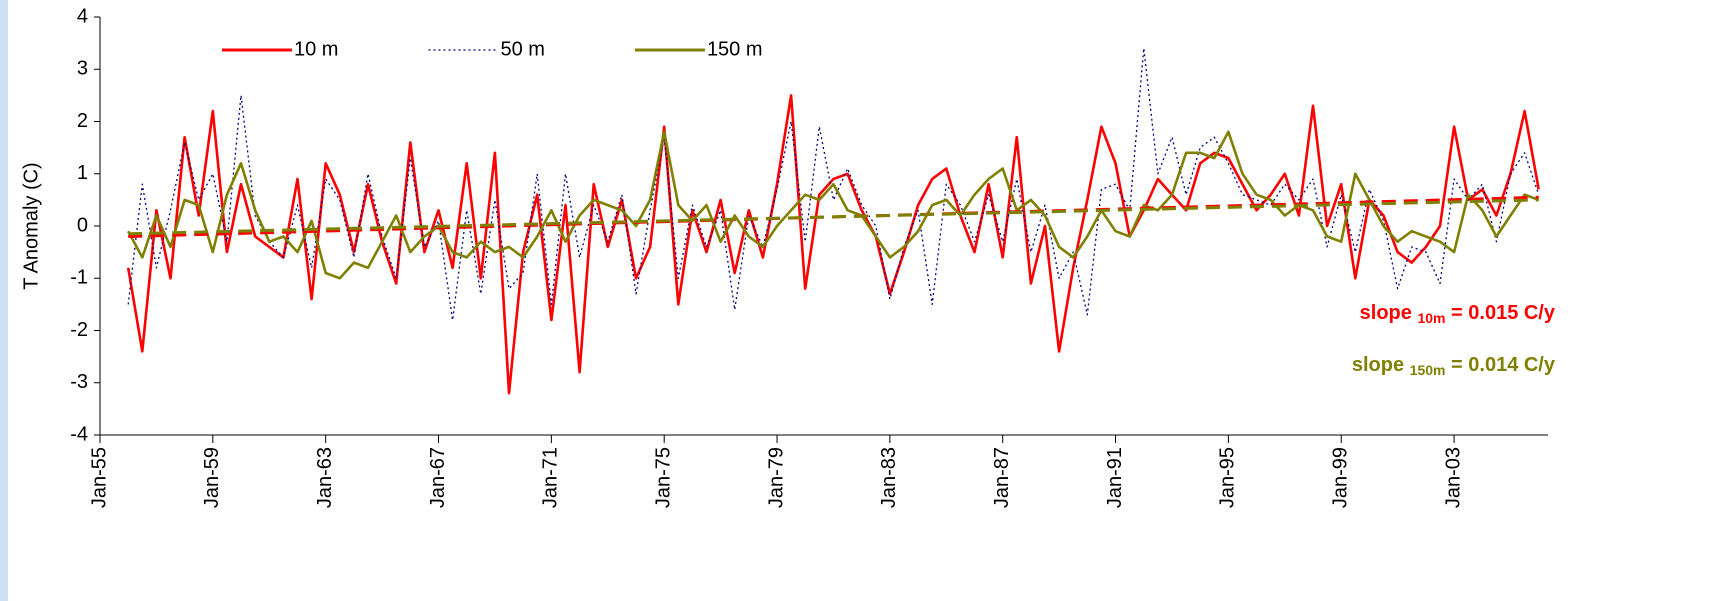 Image resolution: width=1731 pixels, height=601 pixels. I want to click on x-tick-label: Jan-71, so click(551, 477).